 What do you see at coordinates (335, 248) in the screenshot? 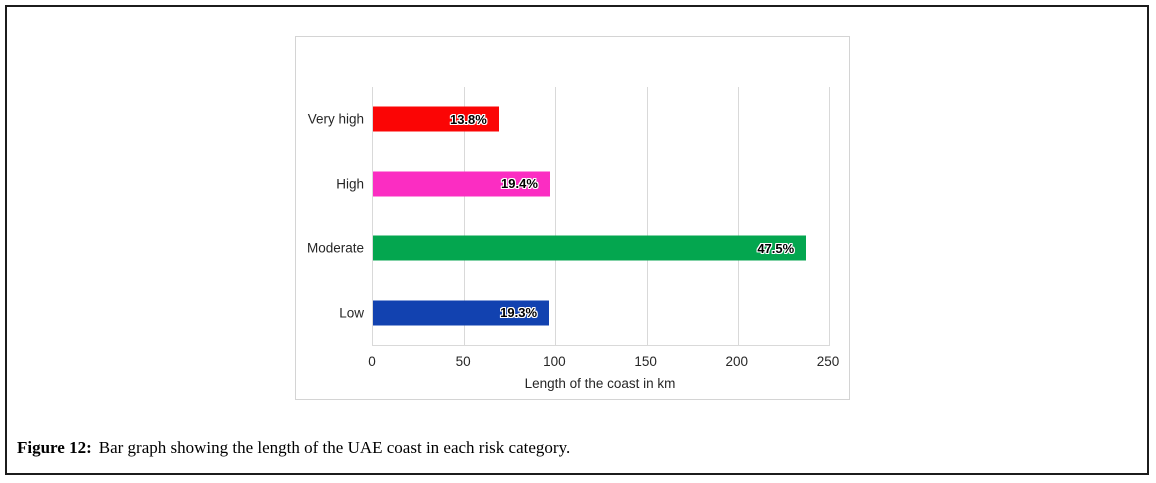
I see `category-label: Moderate` at bounding box center [335, 248].